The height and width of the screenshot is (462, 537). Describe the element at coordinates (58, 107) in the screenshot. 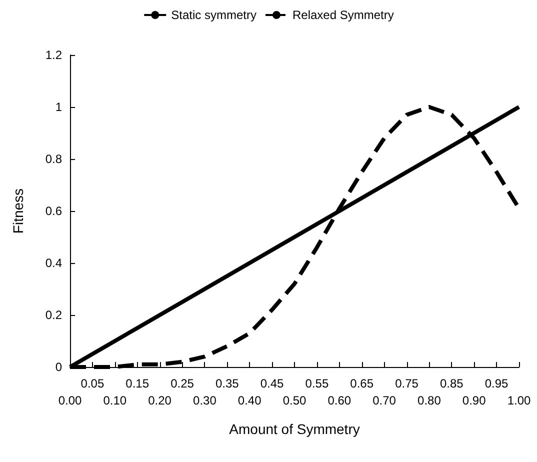

I see `y-tick-label: 1` at that location.